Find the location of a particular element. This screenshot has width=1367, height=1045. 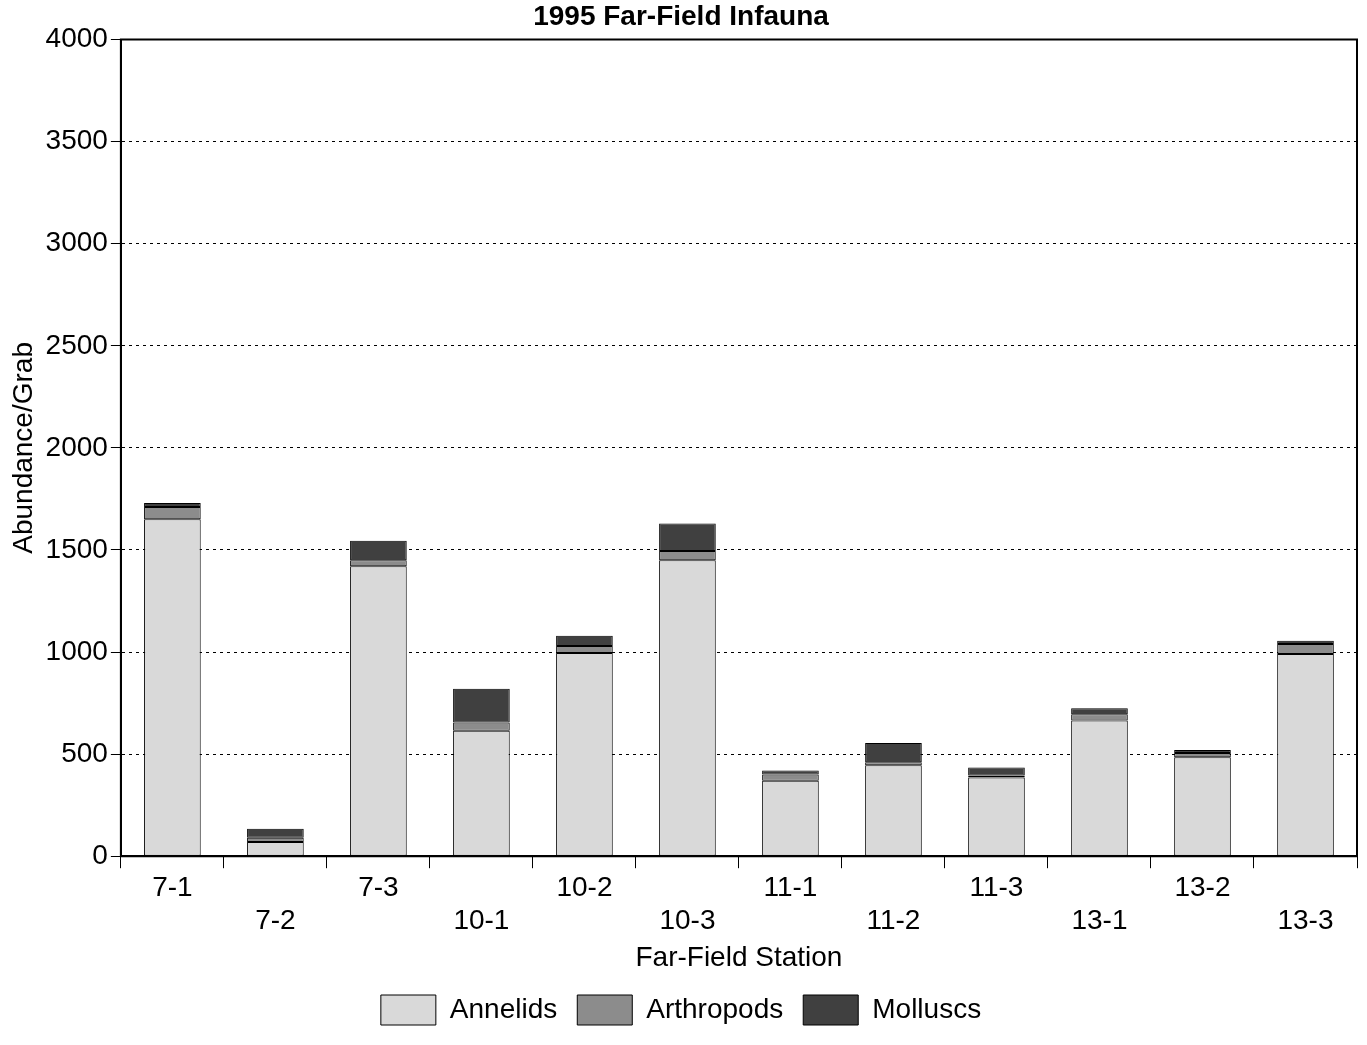

x-tick-label: 7-2 is located at coordinates (275, 920).